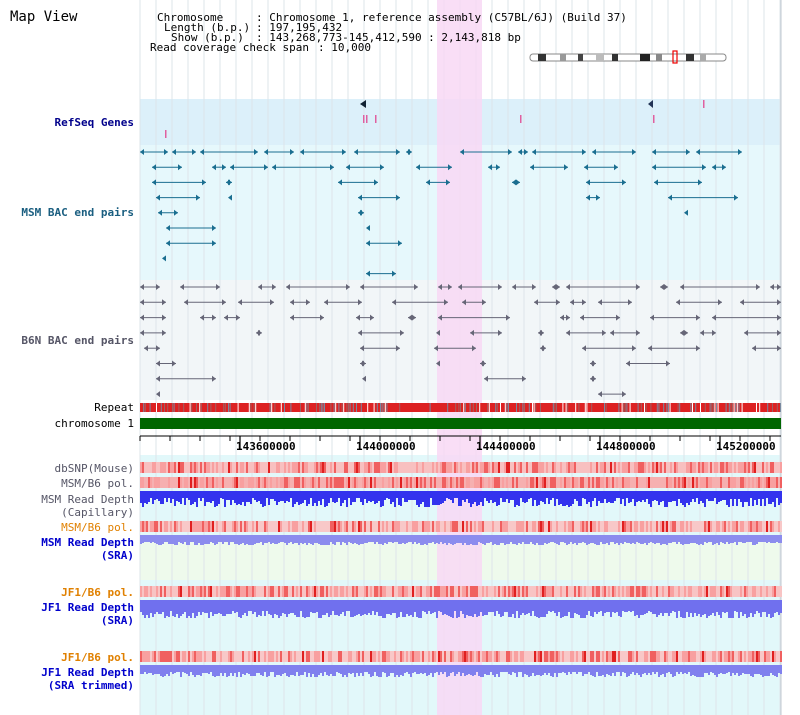  Describe the element at coordinates (77, 212) in the screenshot. I see `track-label-msm-bac: MSM BAC end pairs` at that location.